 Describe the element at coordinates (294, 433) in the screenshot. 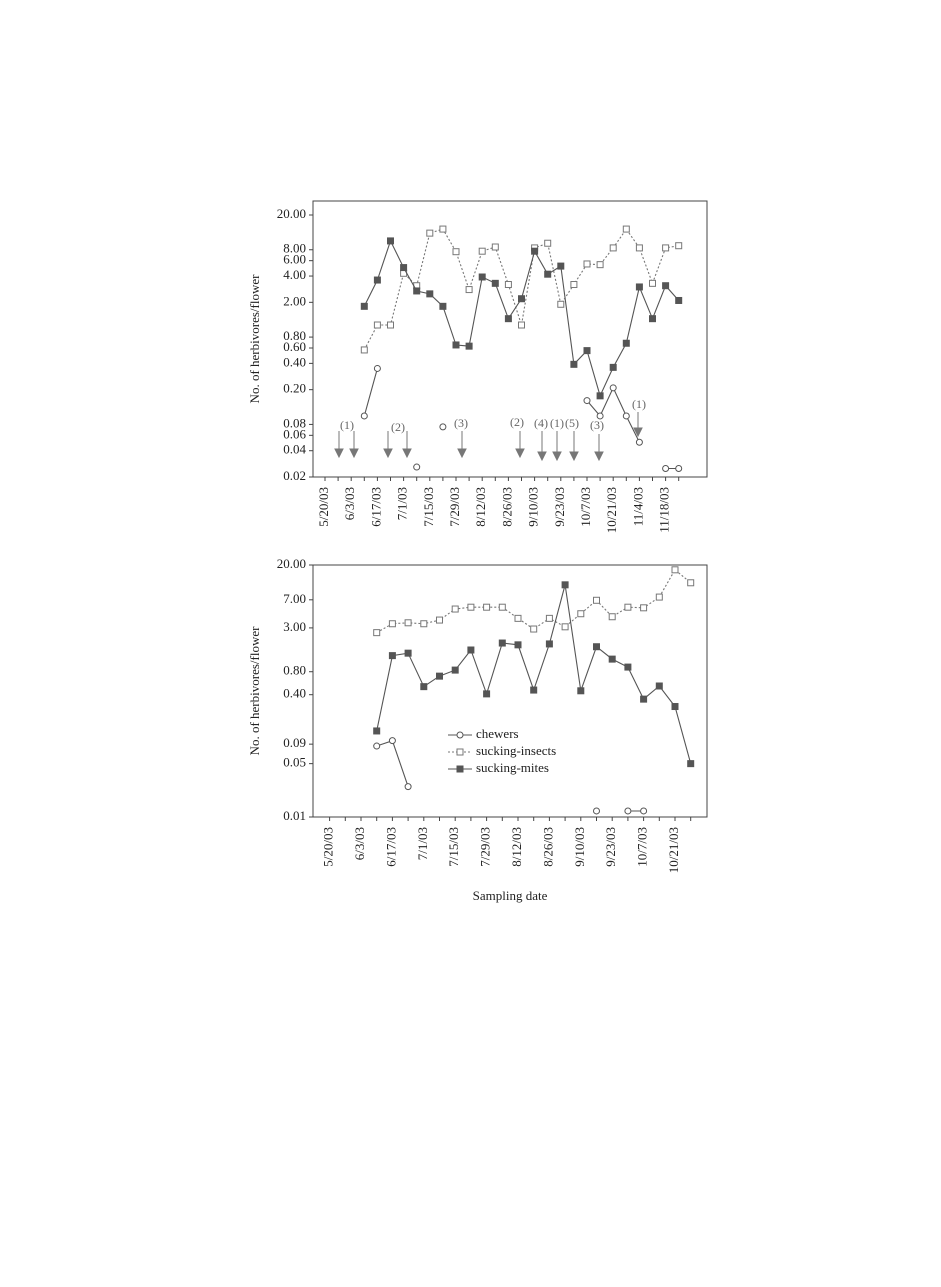

I see `y-tick-label: 0.06` at that location.